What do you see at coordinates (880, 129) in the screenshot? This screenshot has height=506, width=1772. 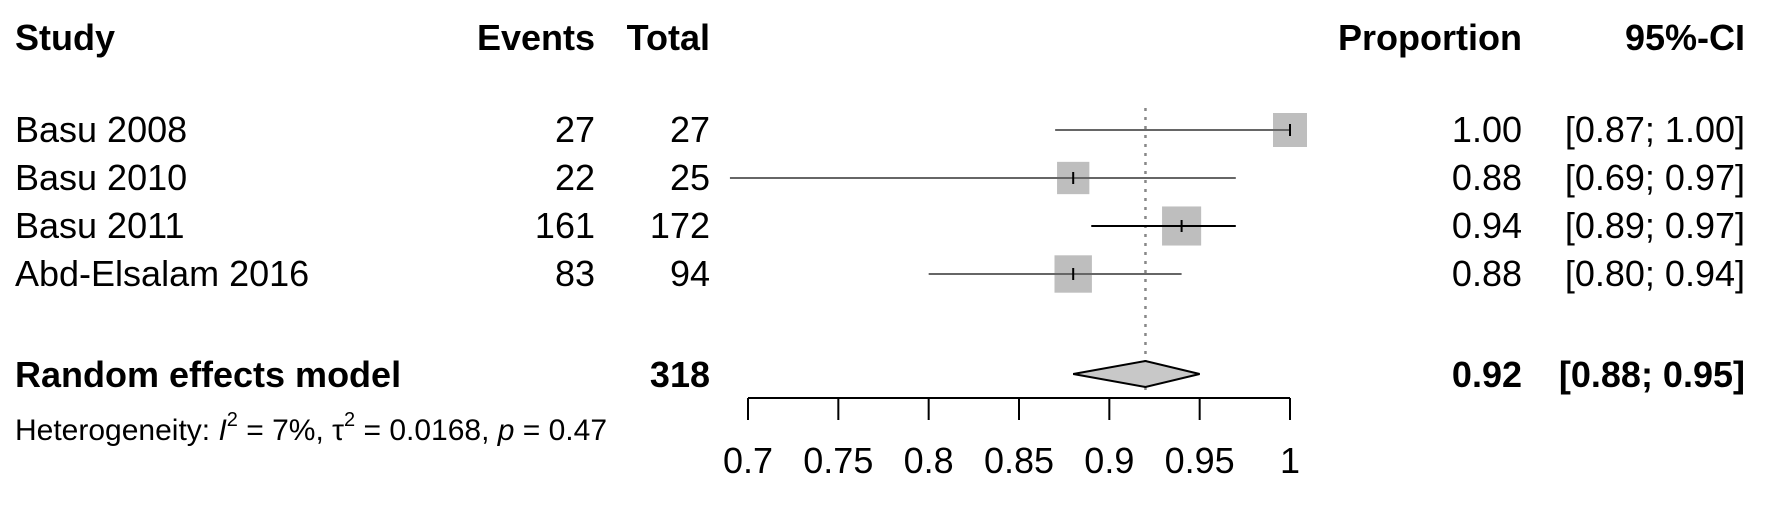 I see `study-row: Basu 2008 27 27 1.00 [0.87; 1.00]` at bounding box center [880, 129].